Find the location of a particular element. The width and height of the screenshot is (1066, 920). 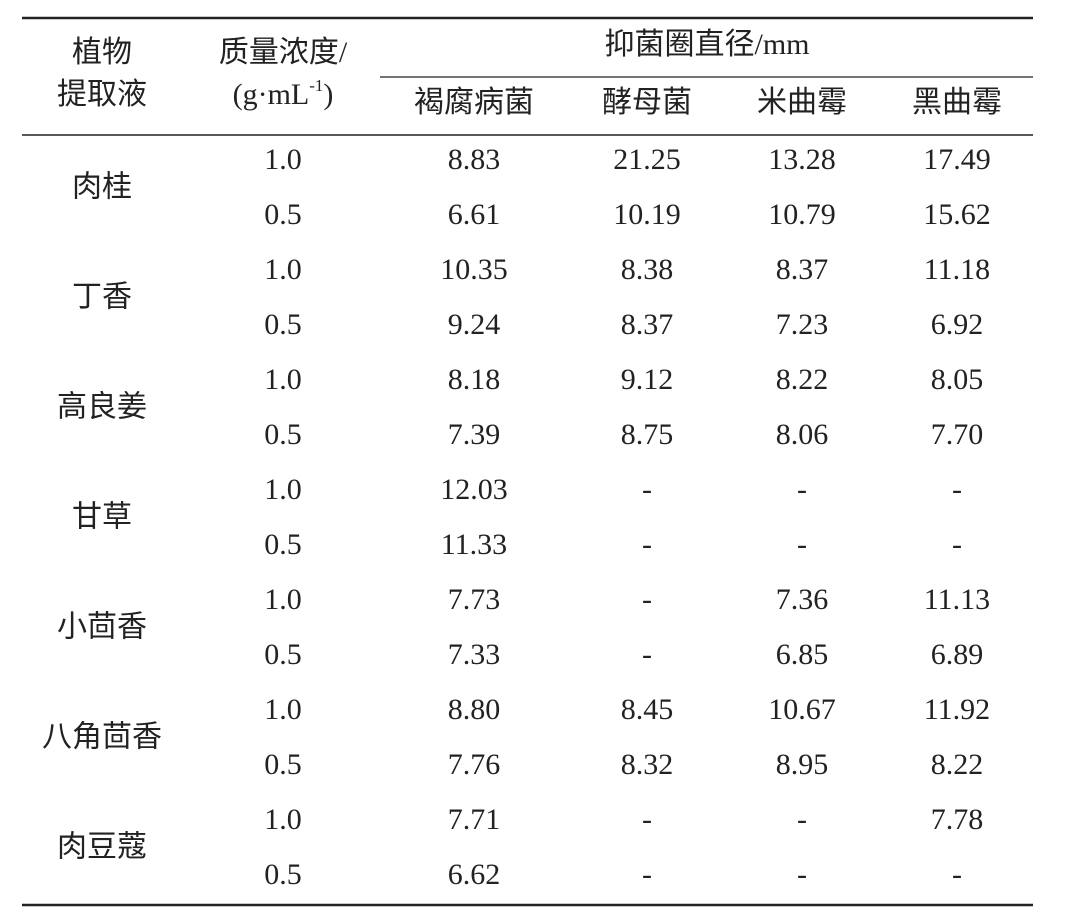

value-cell: 8.05 is located at coordinates (957, 379).